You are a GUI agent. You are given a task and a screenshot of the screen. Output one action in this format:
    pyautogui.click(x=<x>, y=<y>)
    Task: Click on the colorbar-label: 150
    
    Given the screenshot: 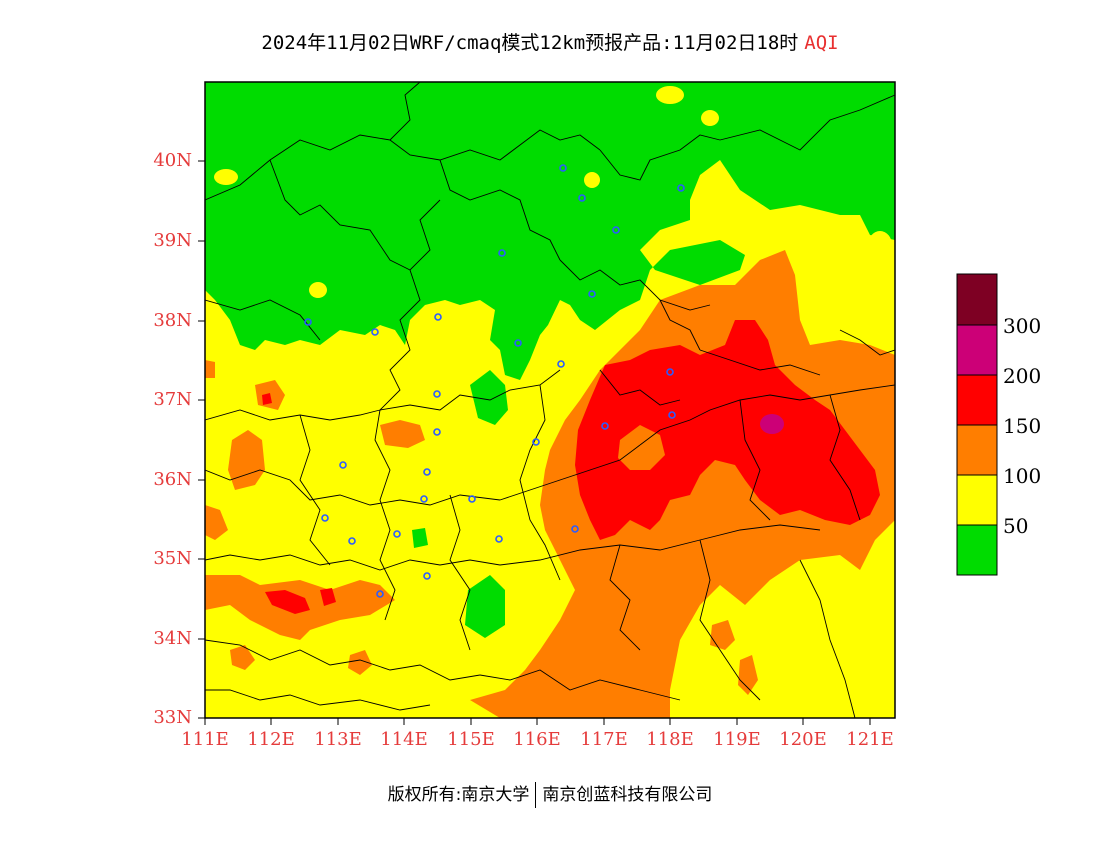 What is the action you would take?
    pyautogui.click(x=1022, y=426)
    